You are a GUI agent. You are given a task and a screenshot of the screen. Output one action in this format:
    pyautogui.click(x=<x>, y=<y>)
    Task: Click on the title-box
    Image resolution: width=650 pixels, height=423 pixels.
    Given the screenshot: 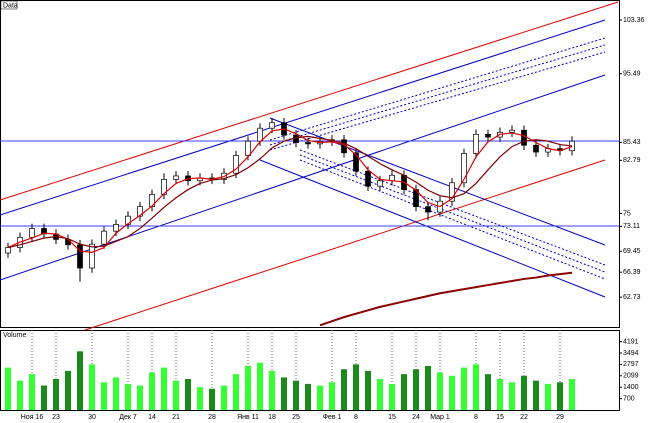 What is the action you would take?
    pyautogui.click(x=9, y=5)
    